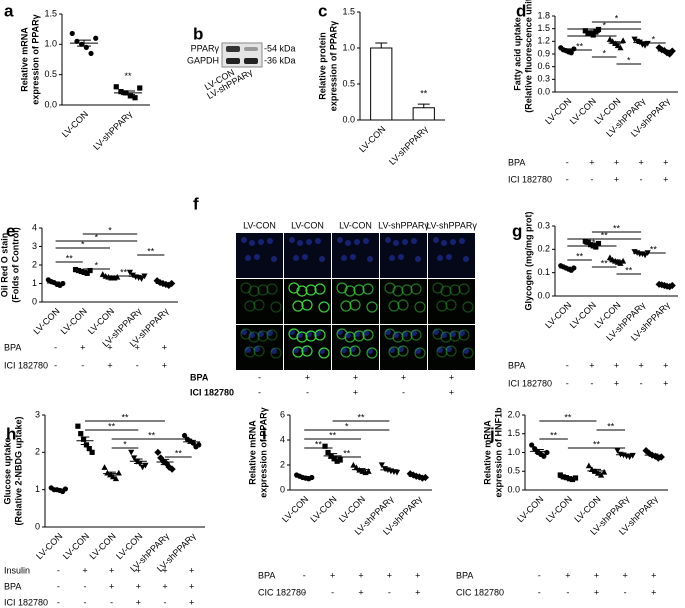  Describe the element at coordinates (233, 49) in the screenshot. I see `band` at that location.